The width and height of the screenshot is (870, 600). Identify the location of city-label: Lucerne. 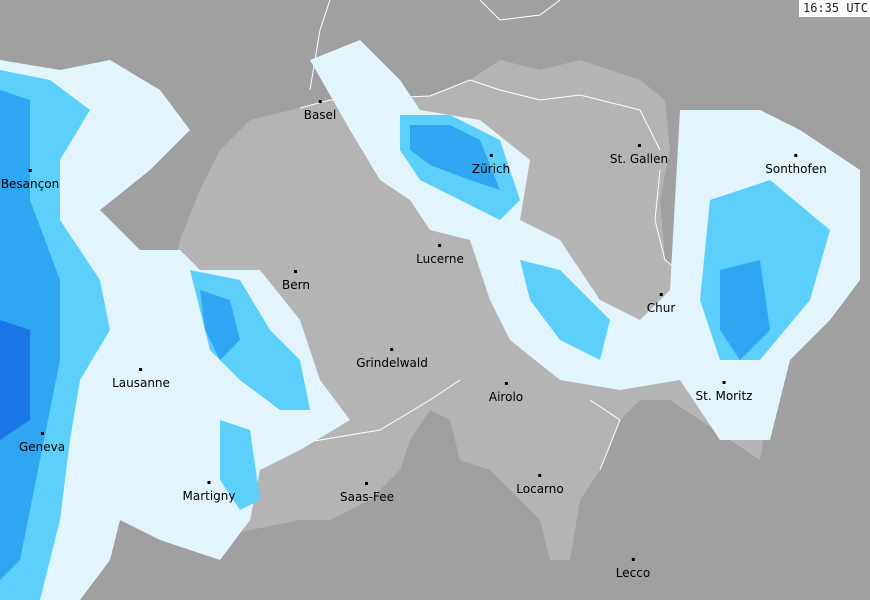
(440, 255).